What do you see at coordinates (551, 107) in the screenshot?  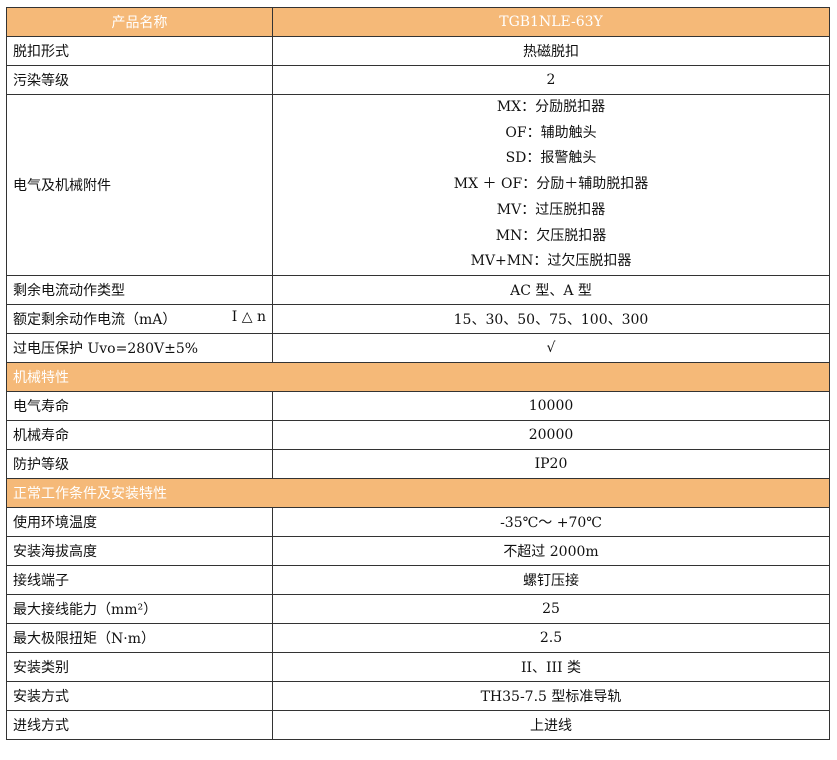 I see `accessory-item: MX：分励脱扣器` at bounding box center [551, 107].